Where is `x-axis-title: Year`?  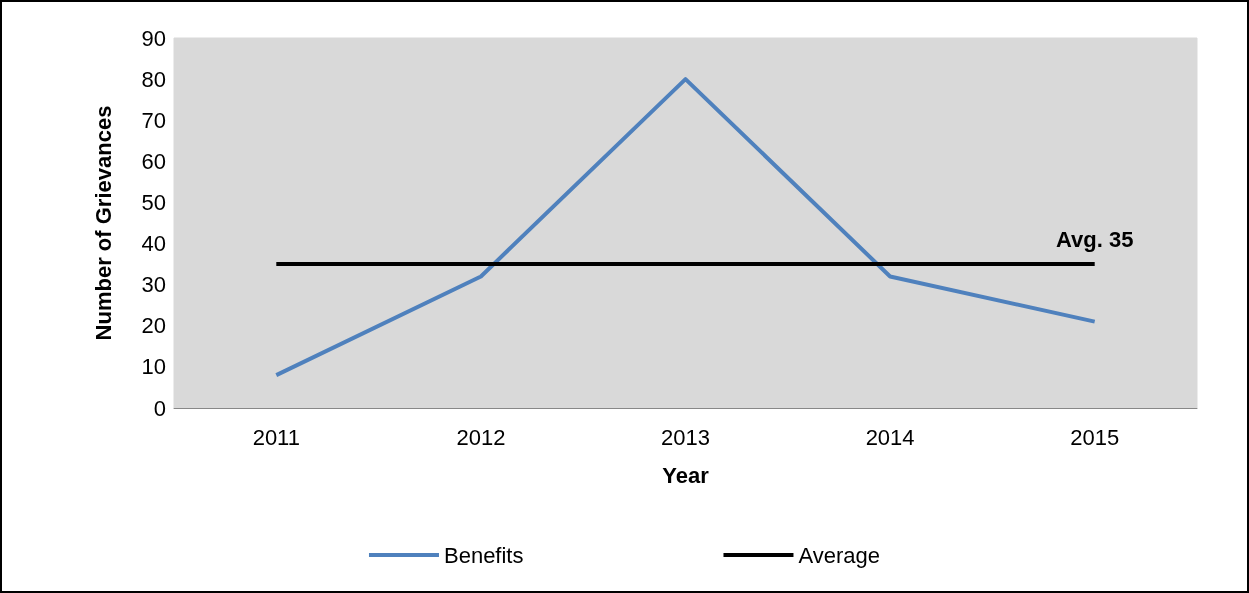 x-axis-title: Year is located at coordinates (686, 475).